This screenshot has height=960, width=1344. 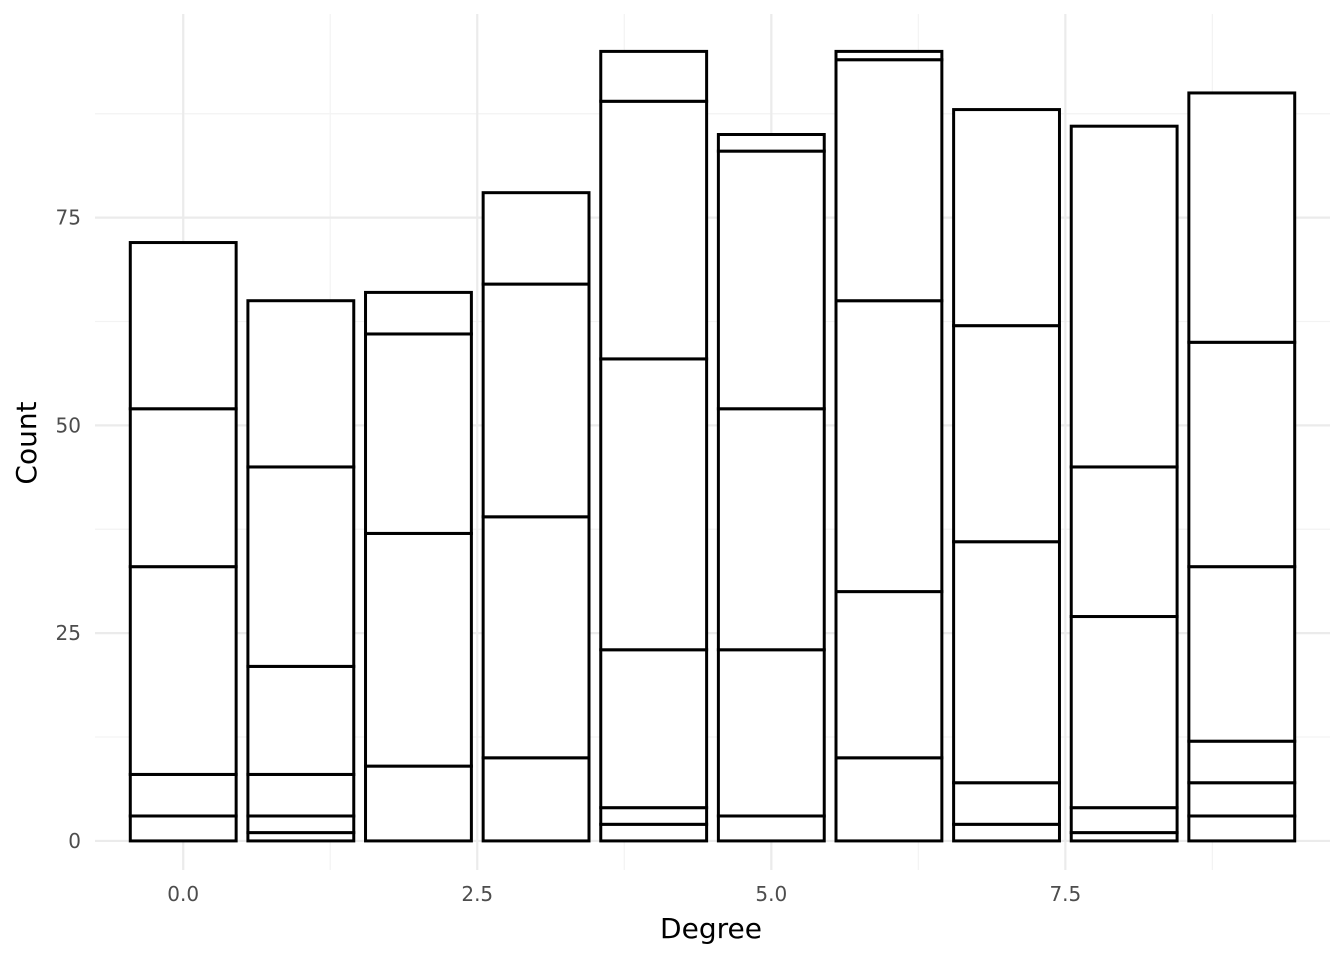 What do you see at coordinates (68, 218) in the screenshot?
I see `y-tick-label: 75` at bounding box center [68, 218].